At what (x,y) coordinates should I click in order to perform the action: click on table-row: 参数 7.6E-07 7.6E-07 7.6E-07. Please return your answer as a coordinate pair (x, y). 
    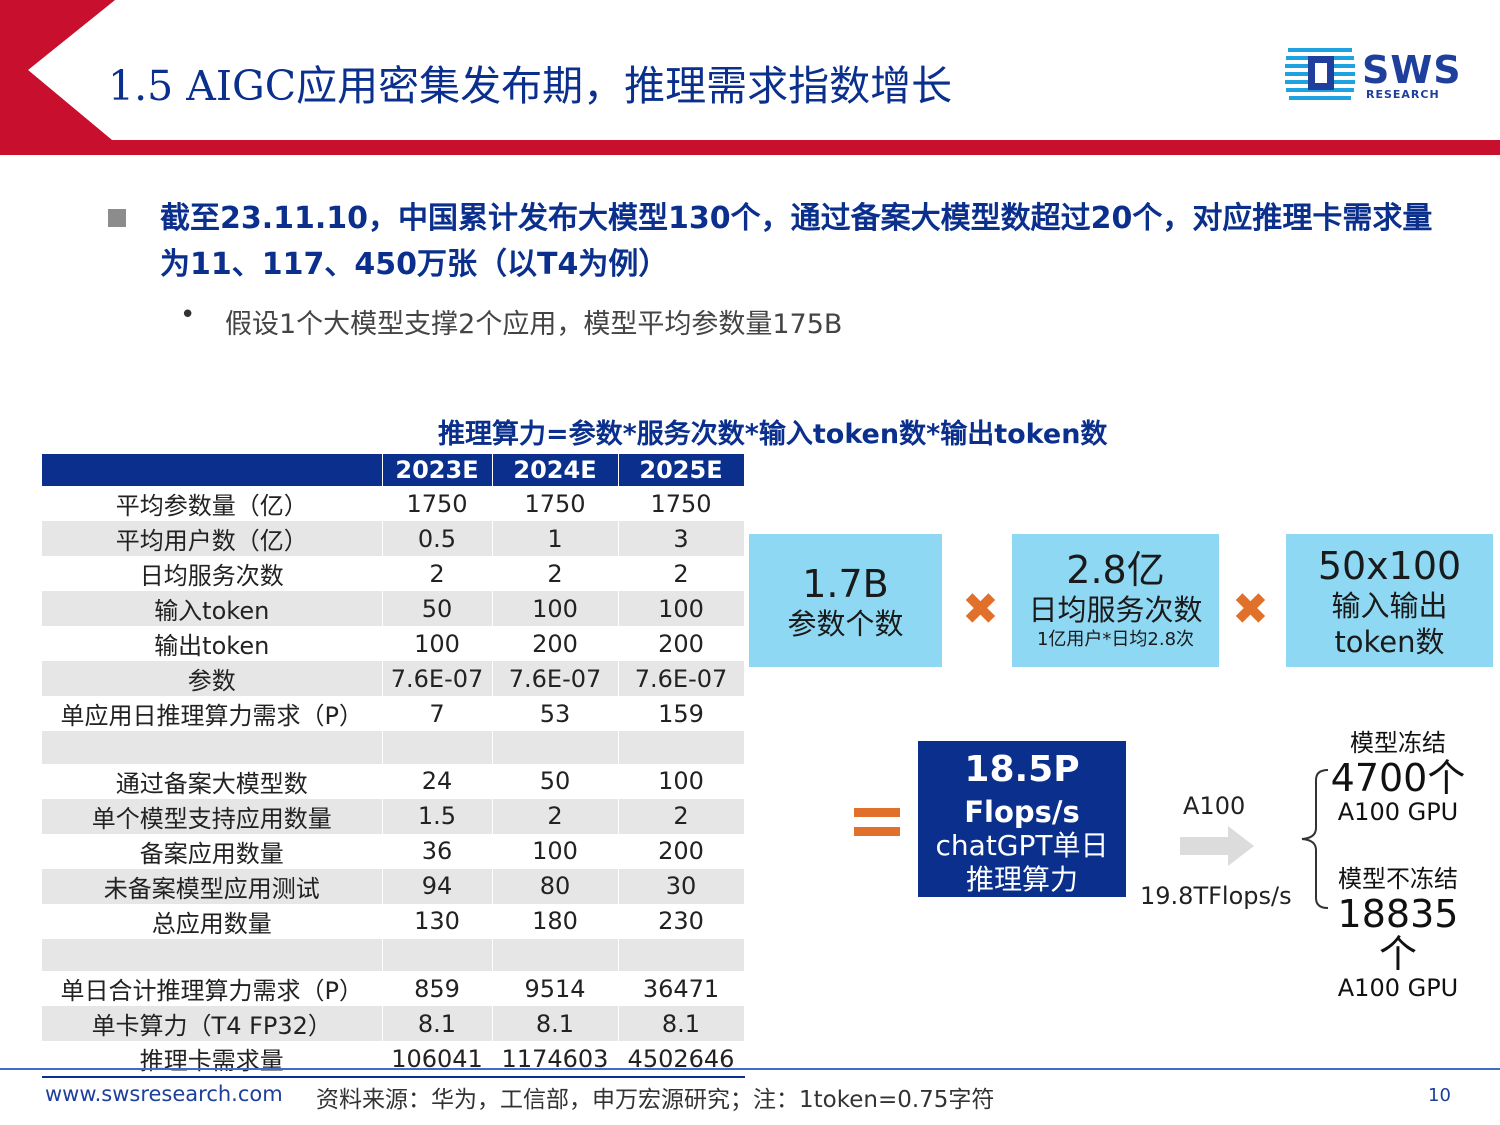
    Looking at the image, I should click on (393, 678).